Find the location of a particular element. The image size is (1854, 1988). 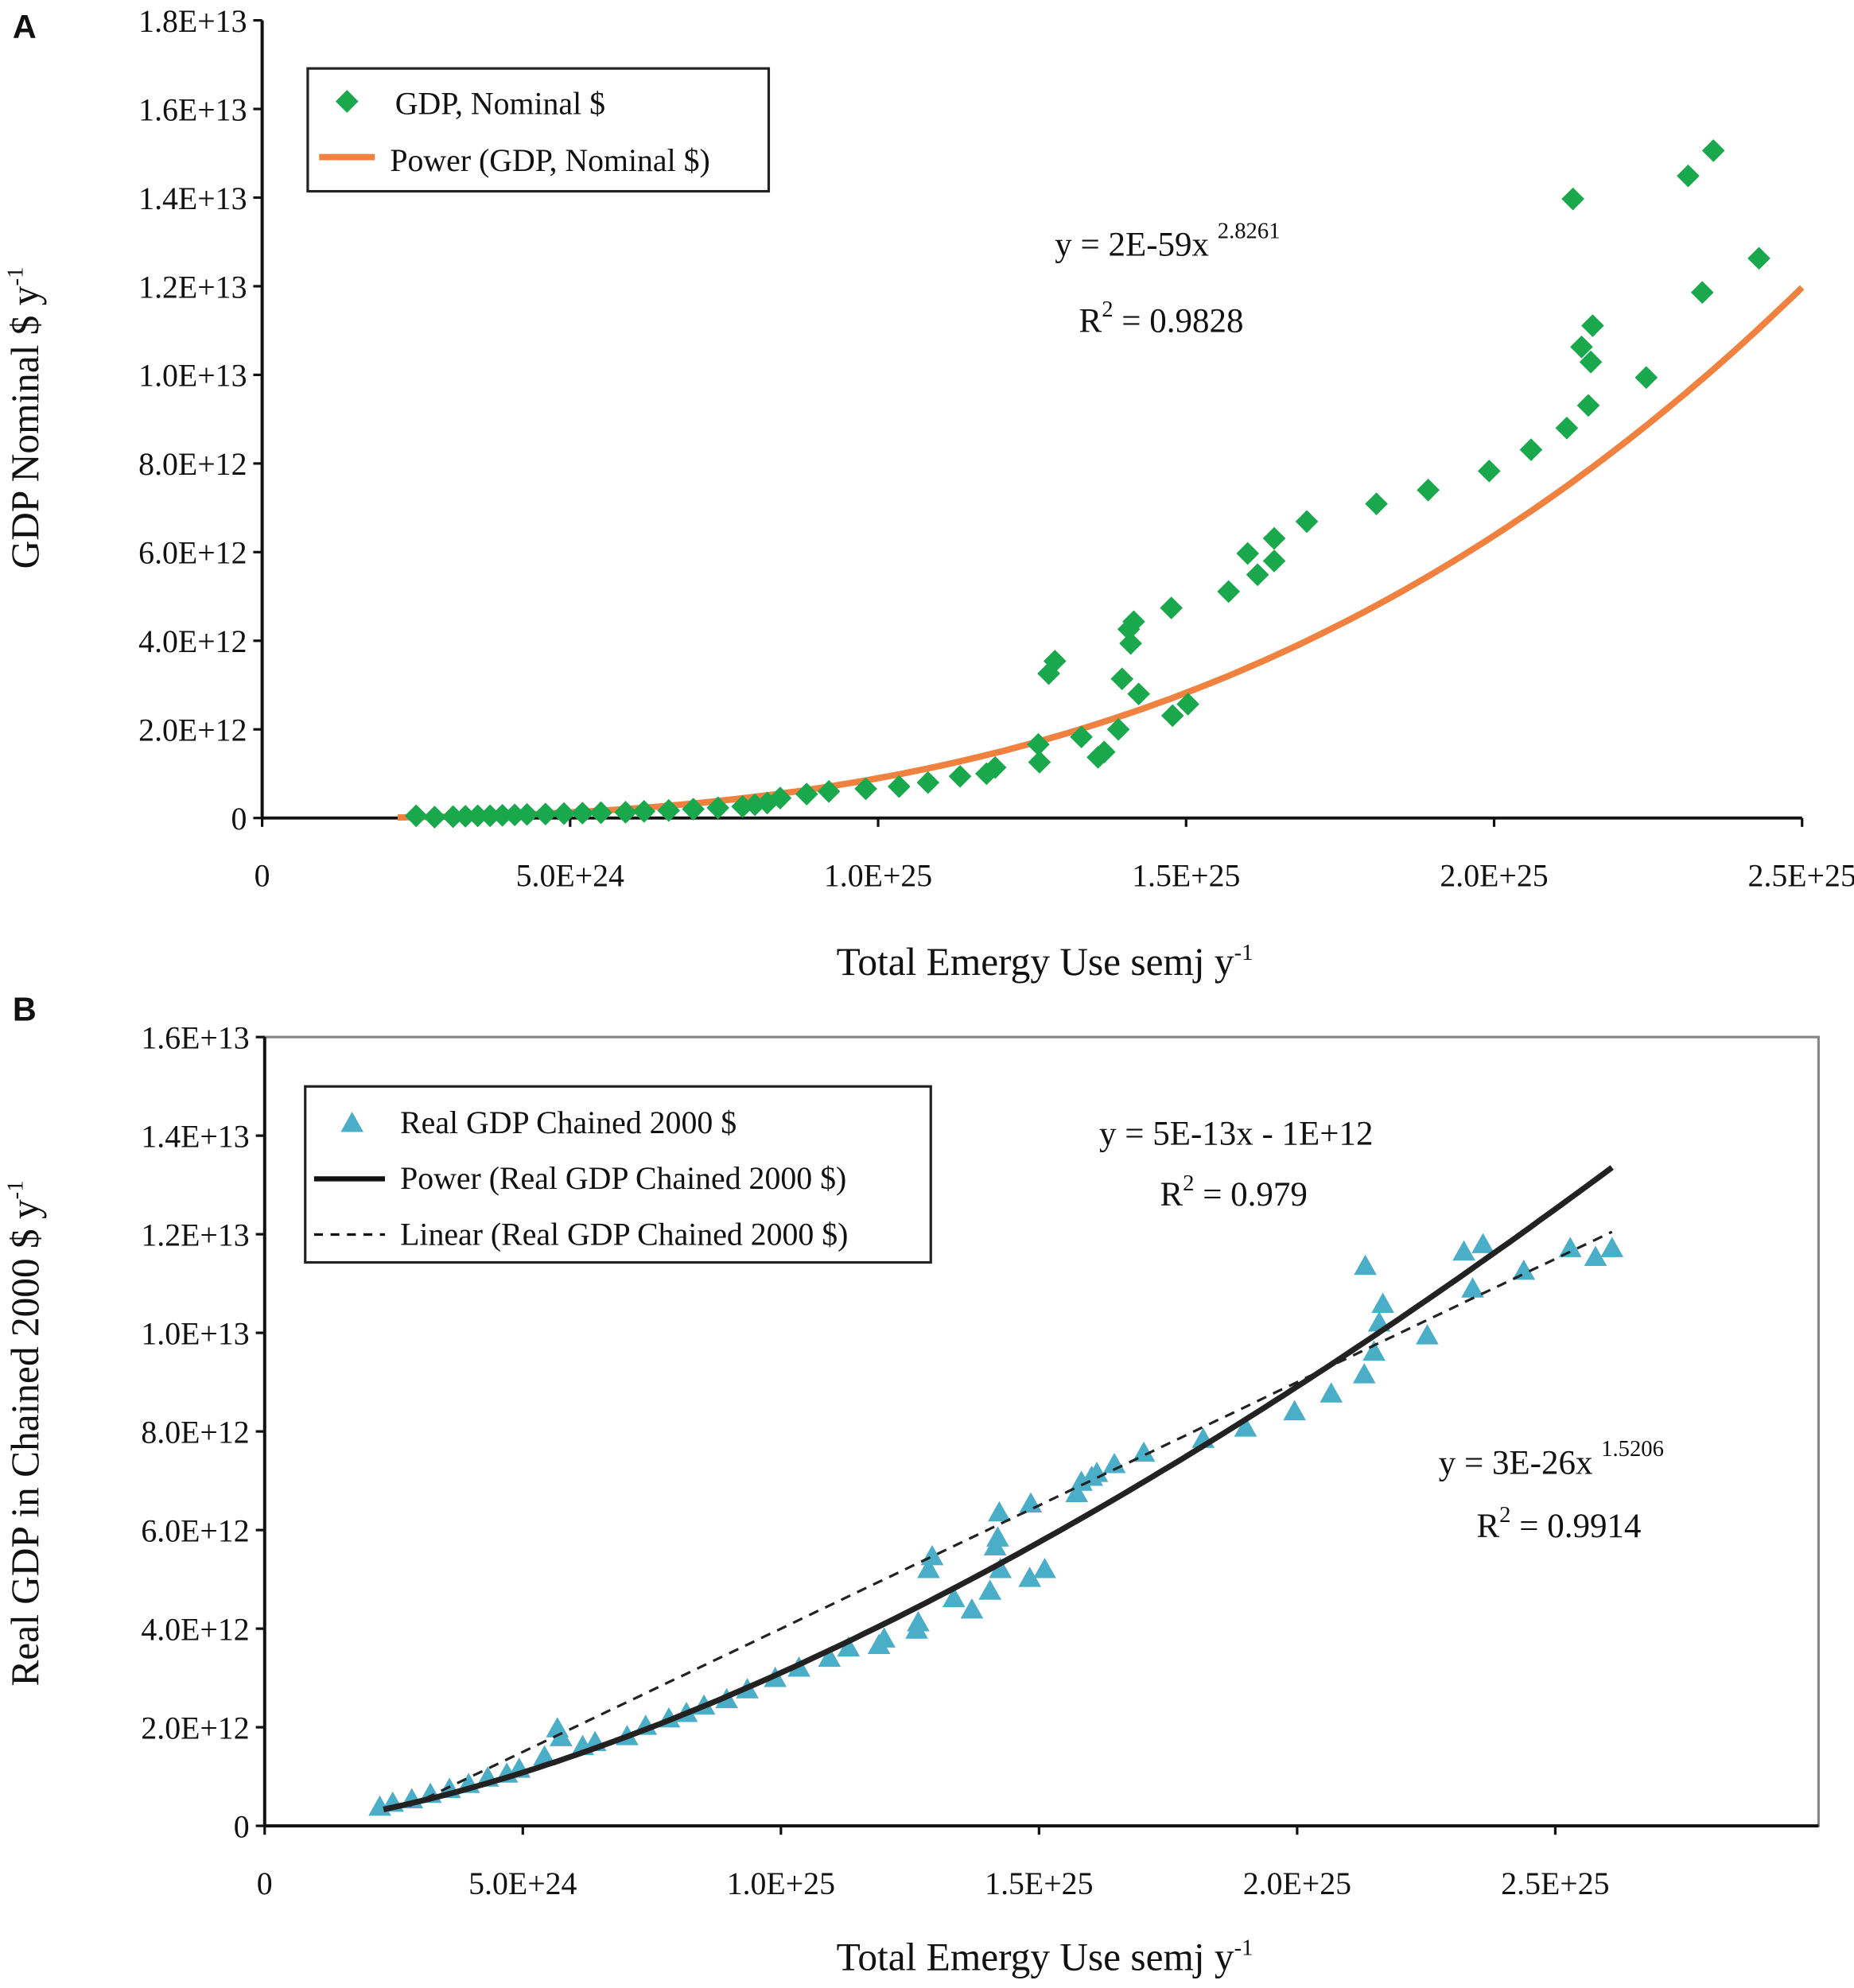

legend-entry: Linear (Real GDP Chained 2000 $) is located at coordinates (624, 1234).